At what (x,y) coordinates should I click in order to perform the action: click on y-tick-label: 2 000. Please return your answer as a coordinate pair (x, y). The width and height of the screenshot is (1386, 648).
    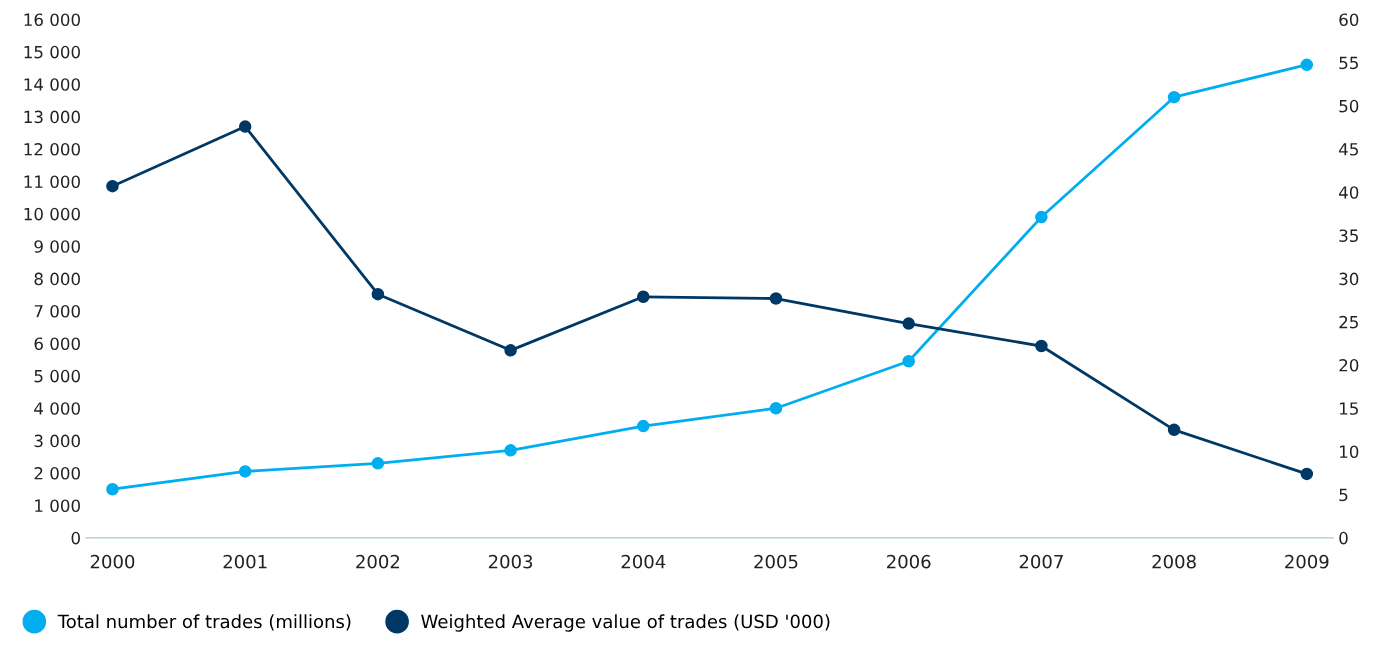
    Looking at the image, I should click on (57, 473).